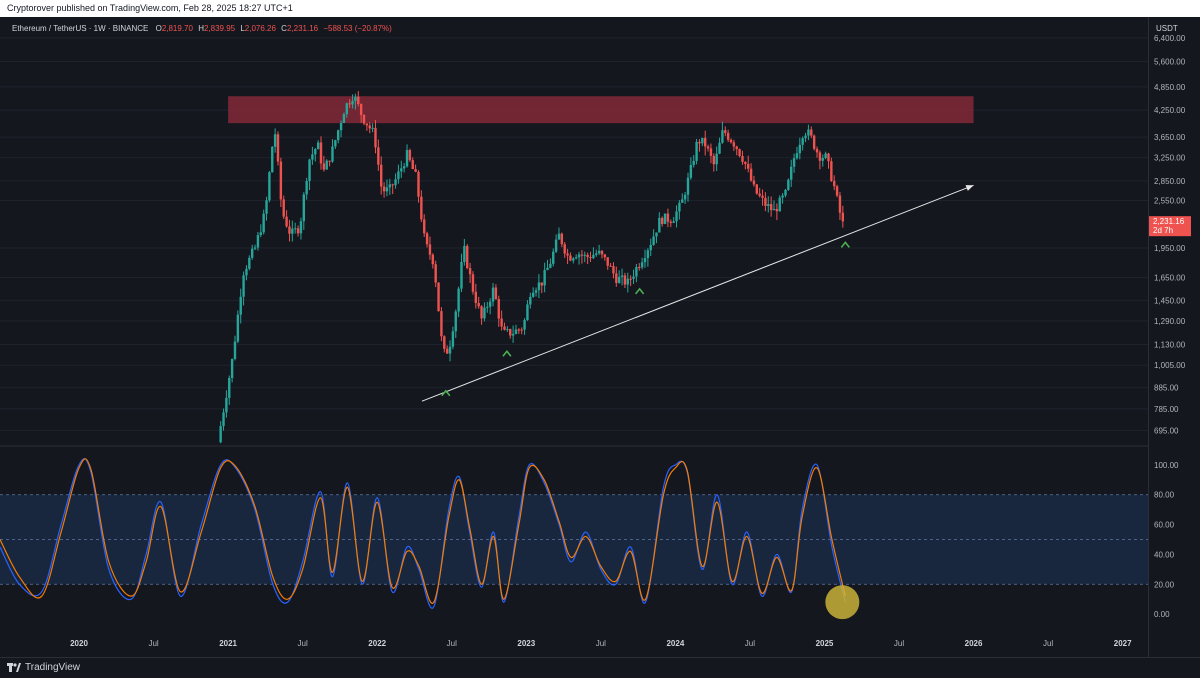 This screenshot has width=1200, height=678. I want to click on legend-change: −588.53 (−20.87%), so click(357, 28).